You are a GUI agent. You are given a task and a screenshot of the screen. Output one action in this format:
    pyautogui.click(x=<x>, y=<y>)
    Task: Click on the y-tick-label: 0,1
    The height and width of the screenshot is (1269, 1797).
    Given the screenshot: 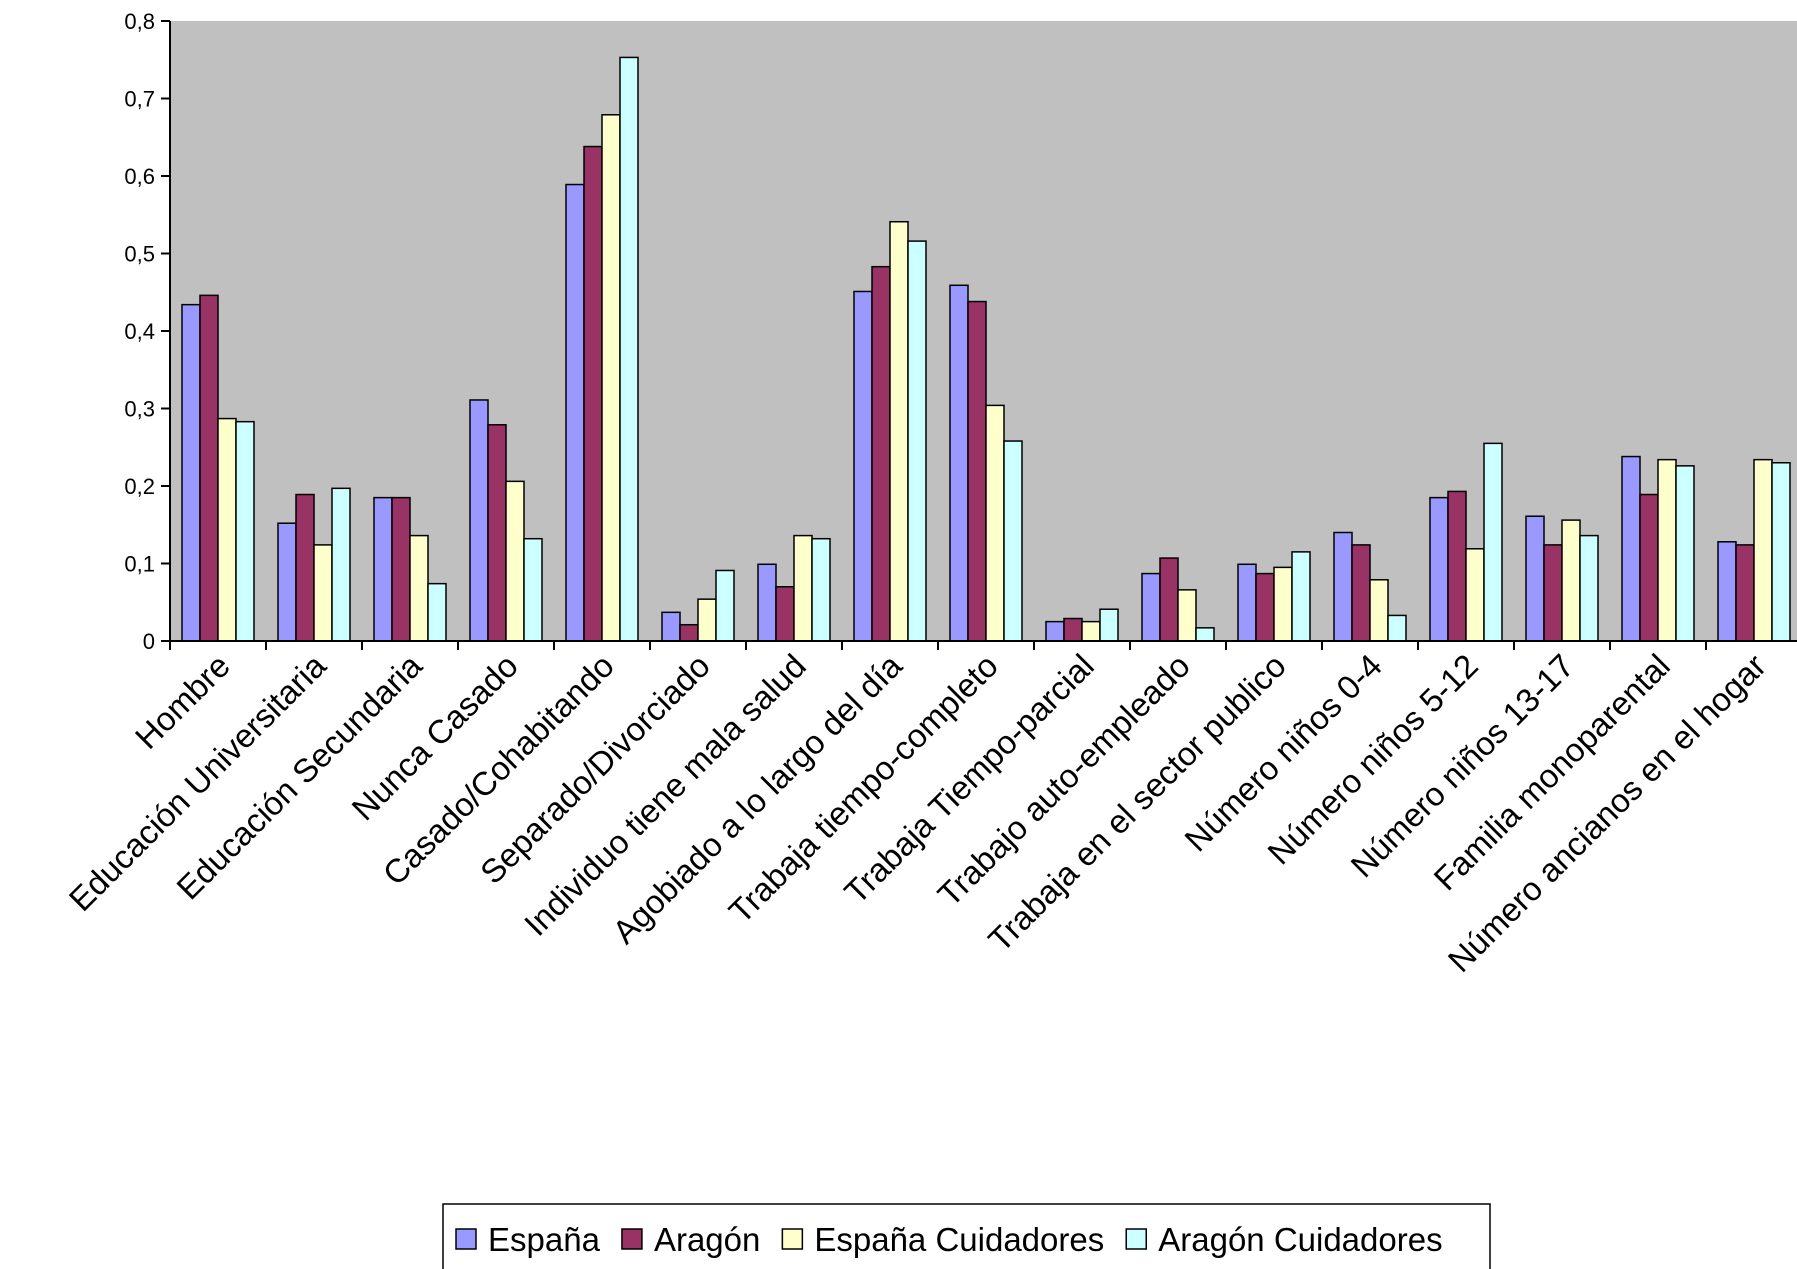 What is the action you would take?
    pyautogui.click(x=139, y=564)
    